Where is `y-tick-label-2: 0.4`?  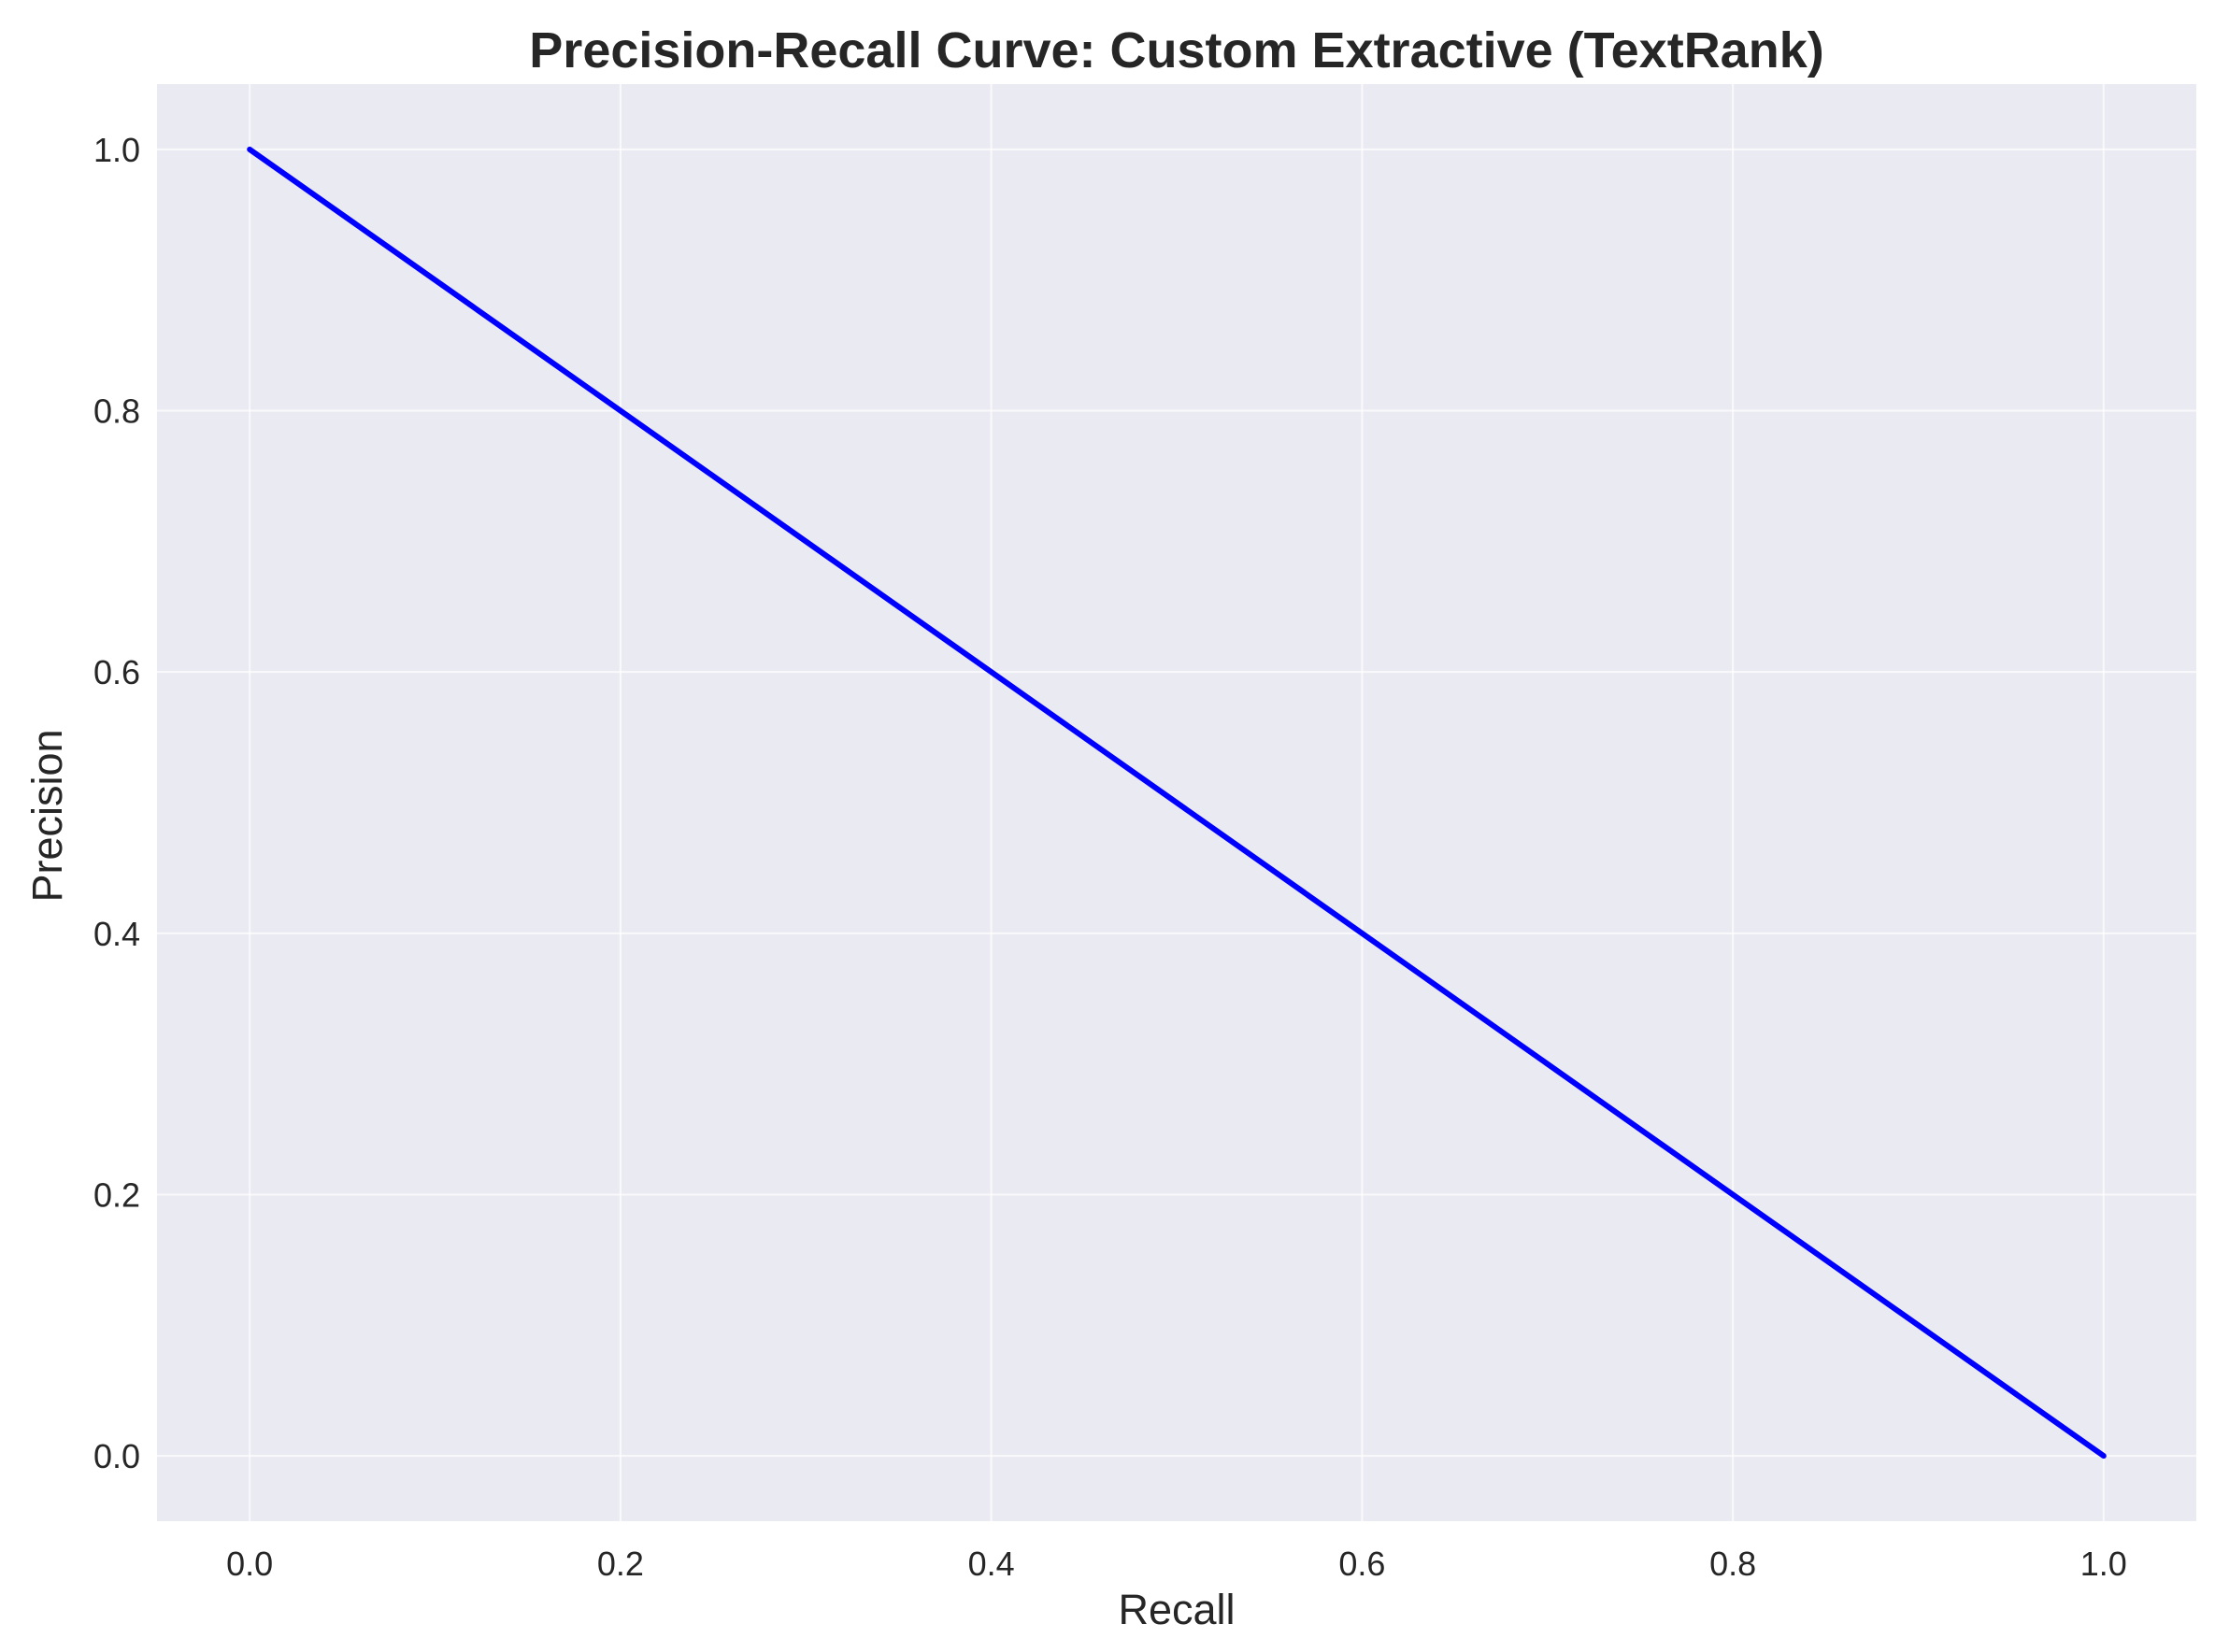
y-tick-label-2: 0.4 is located at coordinates (116, 934).